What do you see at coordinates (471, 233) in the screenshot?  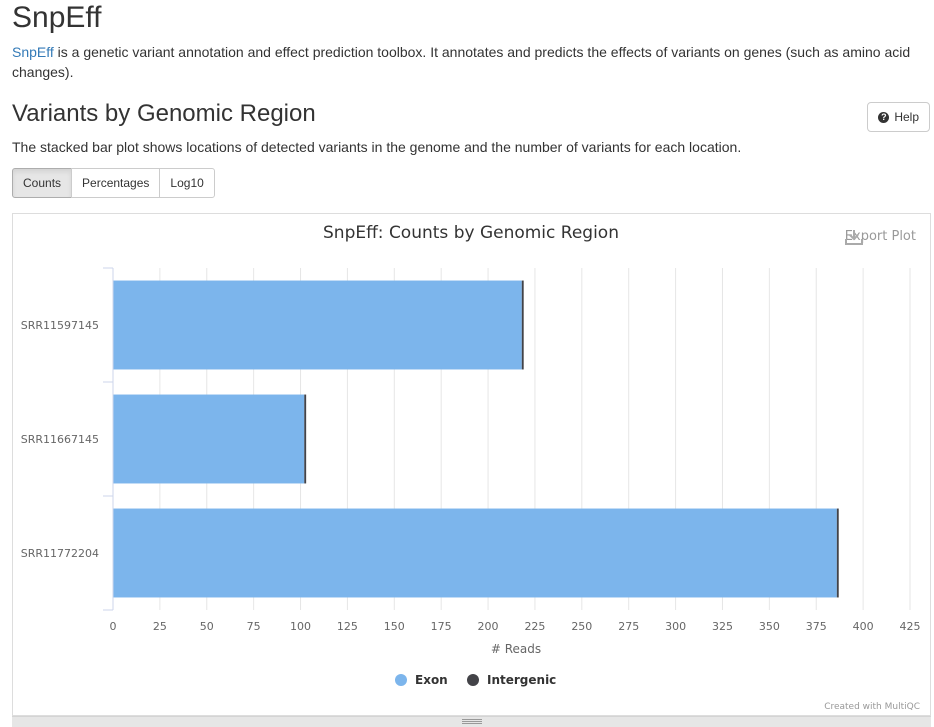 I see `chart-title: SnpEff: Counts by Genomic Region` at bounding box center [471, 233].